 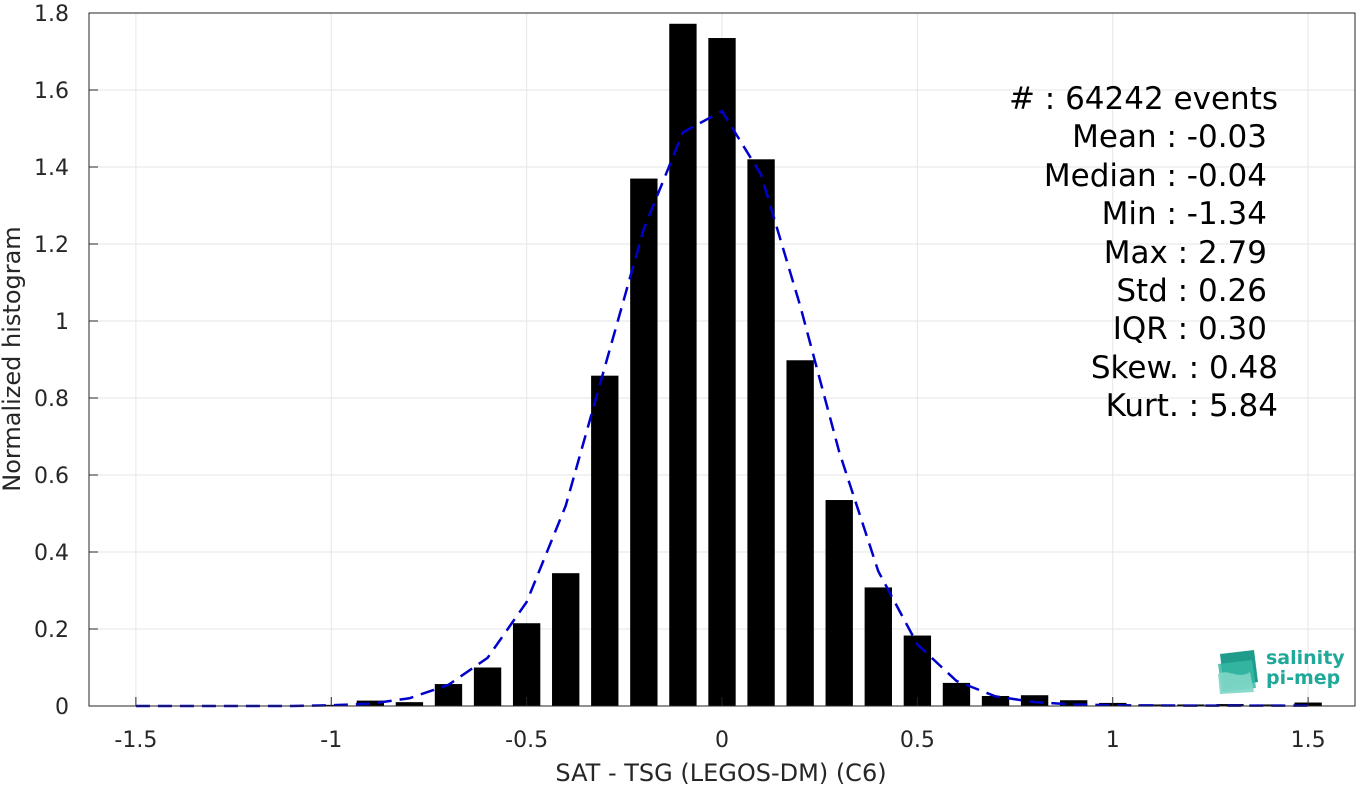 I want to click on x-tick-label: 0, so click(x=722, y=740).